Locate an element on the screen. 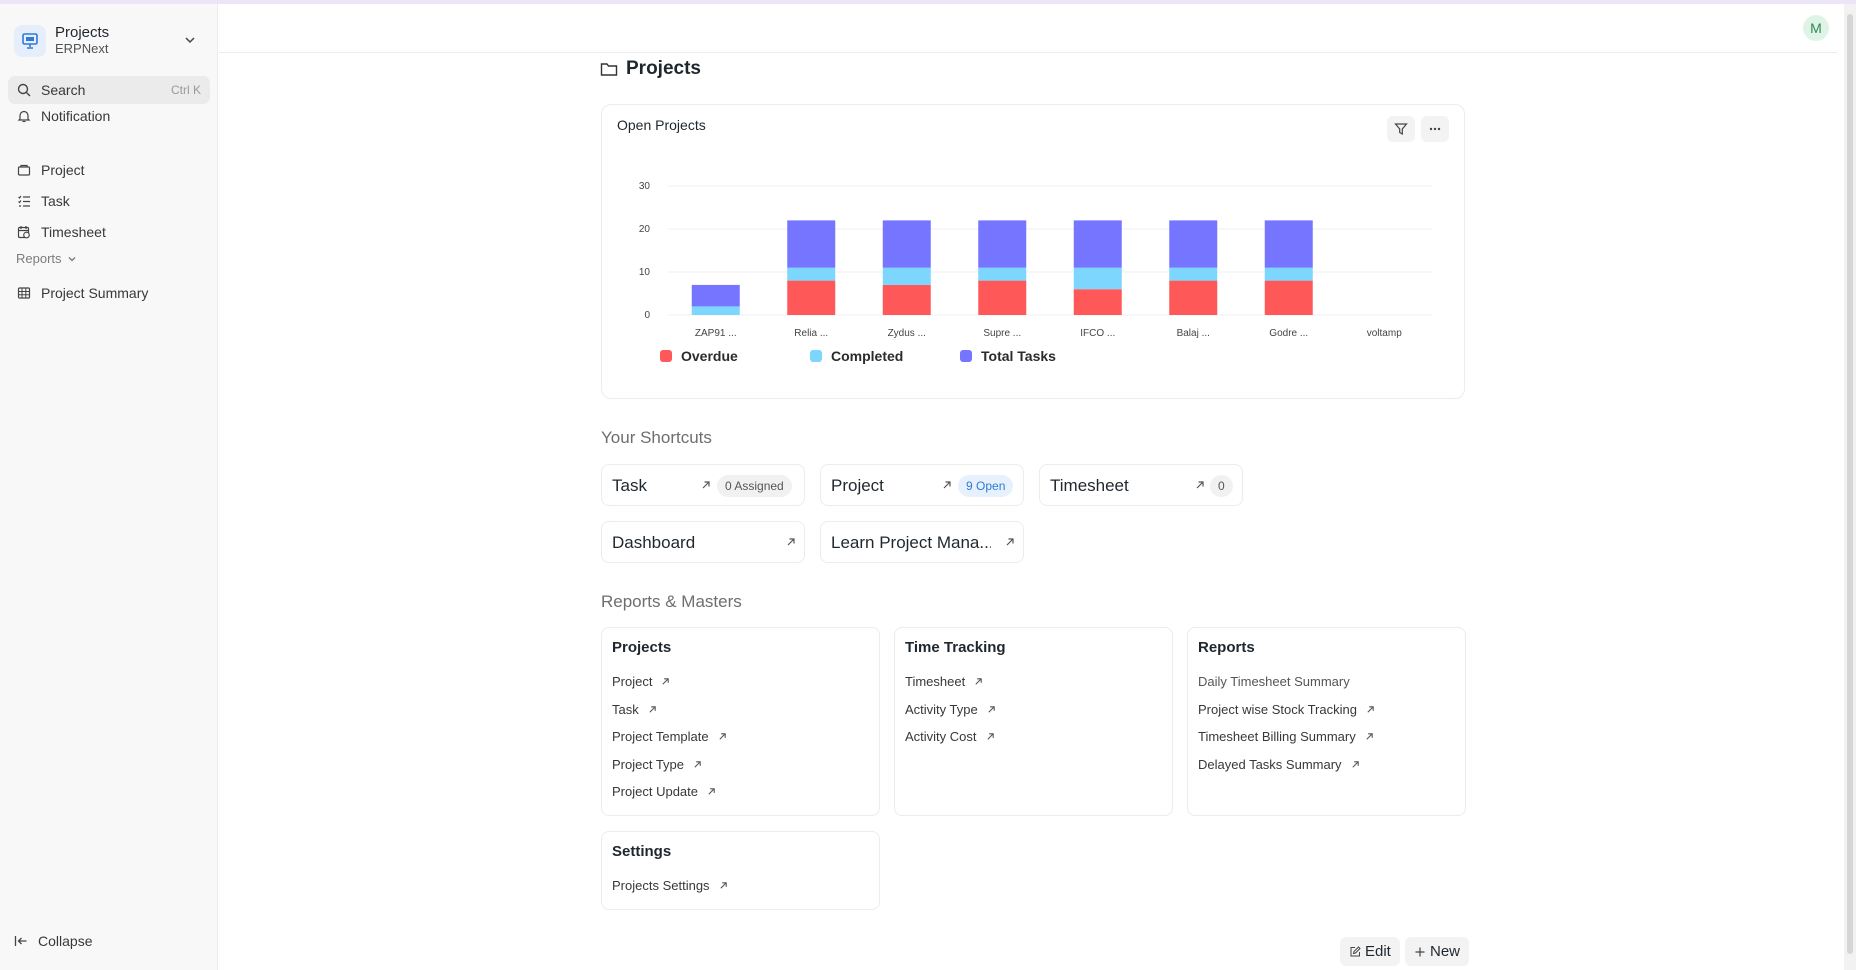  notification-button: Notification is located at coordinates (109, 116).